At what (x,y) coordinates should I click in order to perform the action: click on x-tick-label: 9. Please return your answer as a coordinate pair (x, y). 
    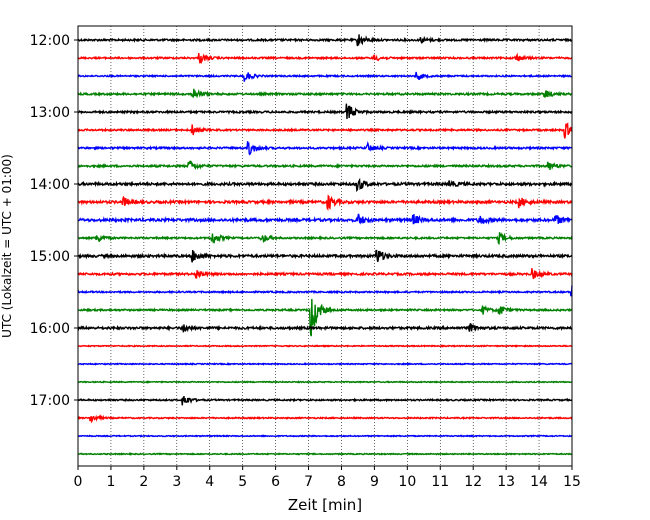
    Looking at the image, I should click on (374, 482).